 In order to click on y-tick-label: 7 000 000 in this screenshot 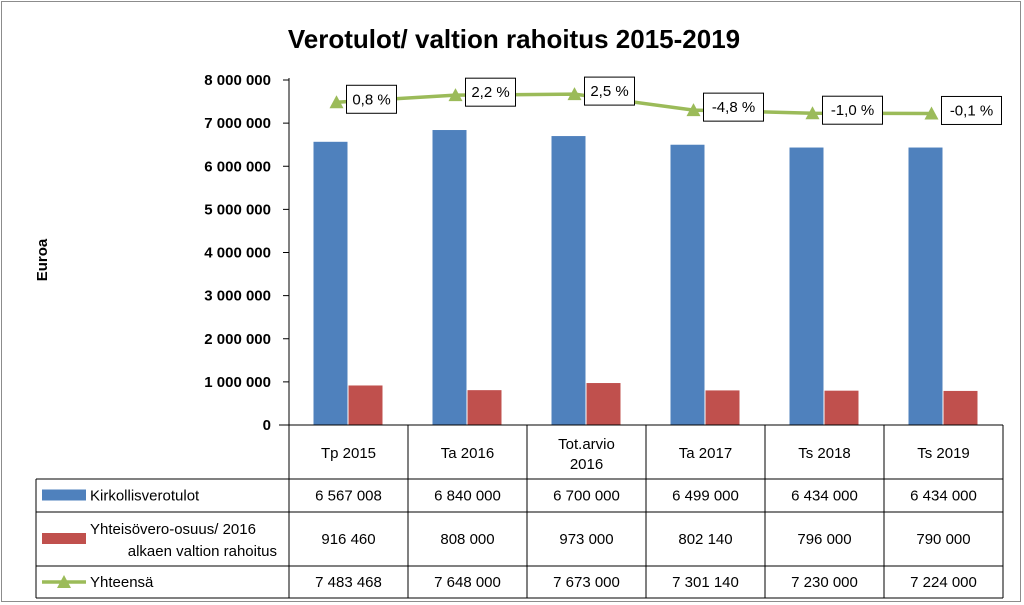, I will do `click(237, 123)`.